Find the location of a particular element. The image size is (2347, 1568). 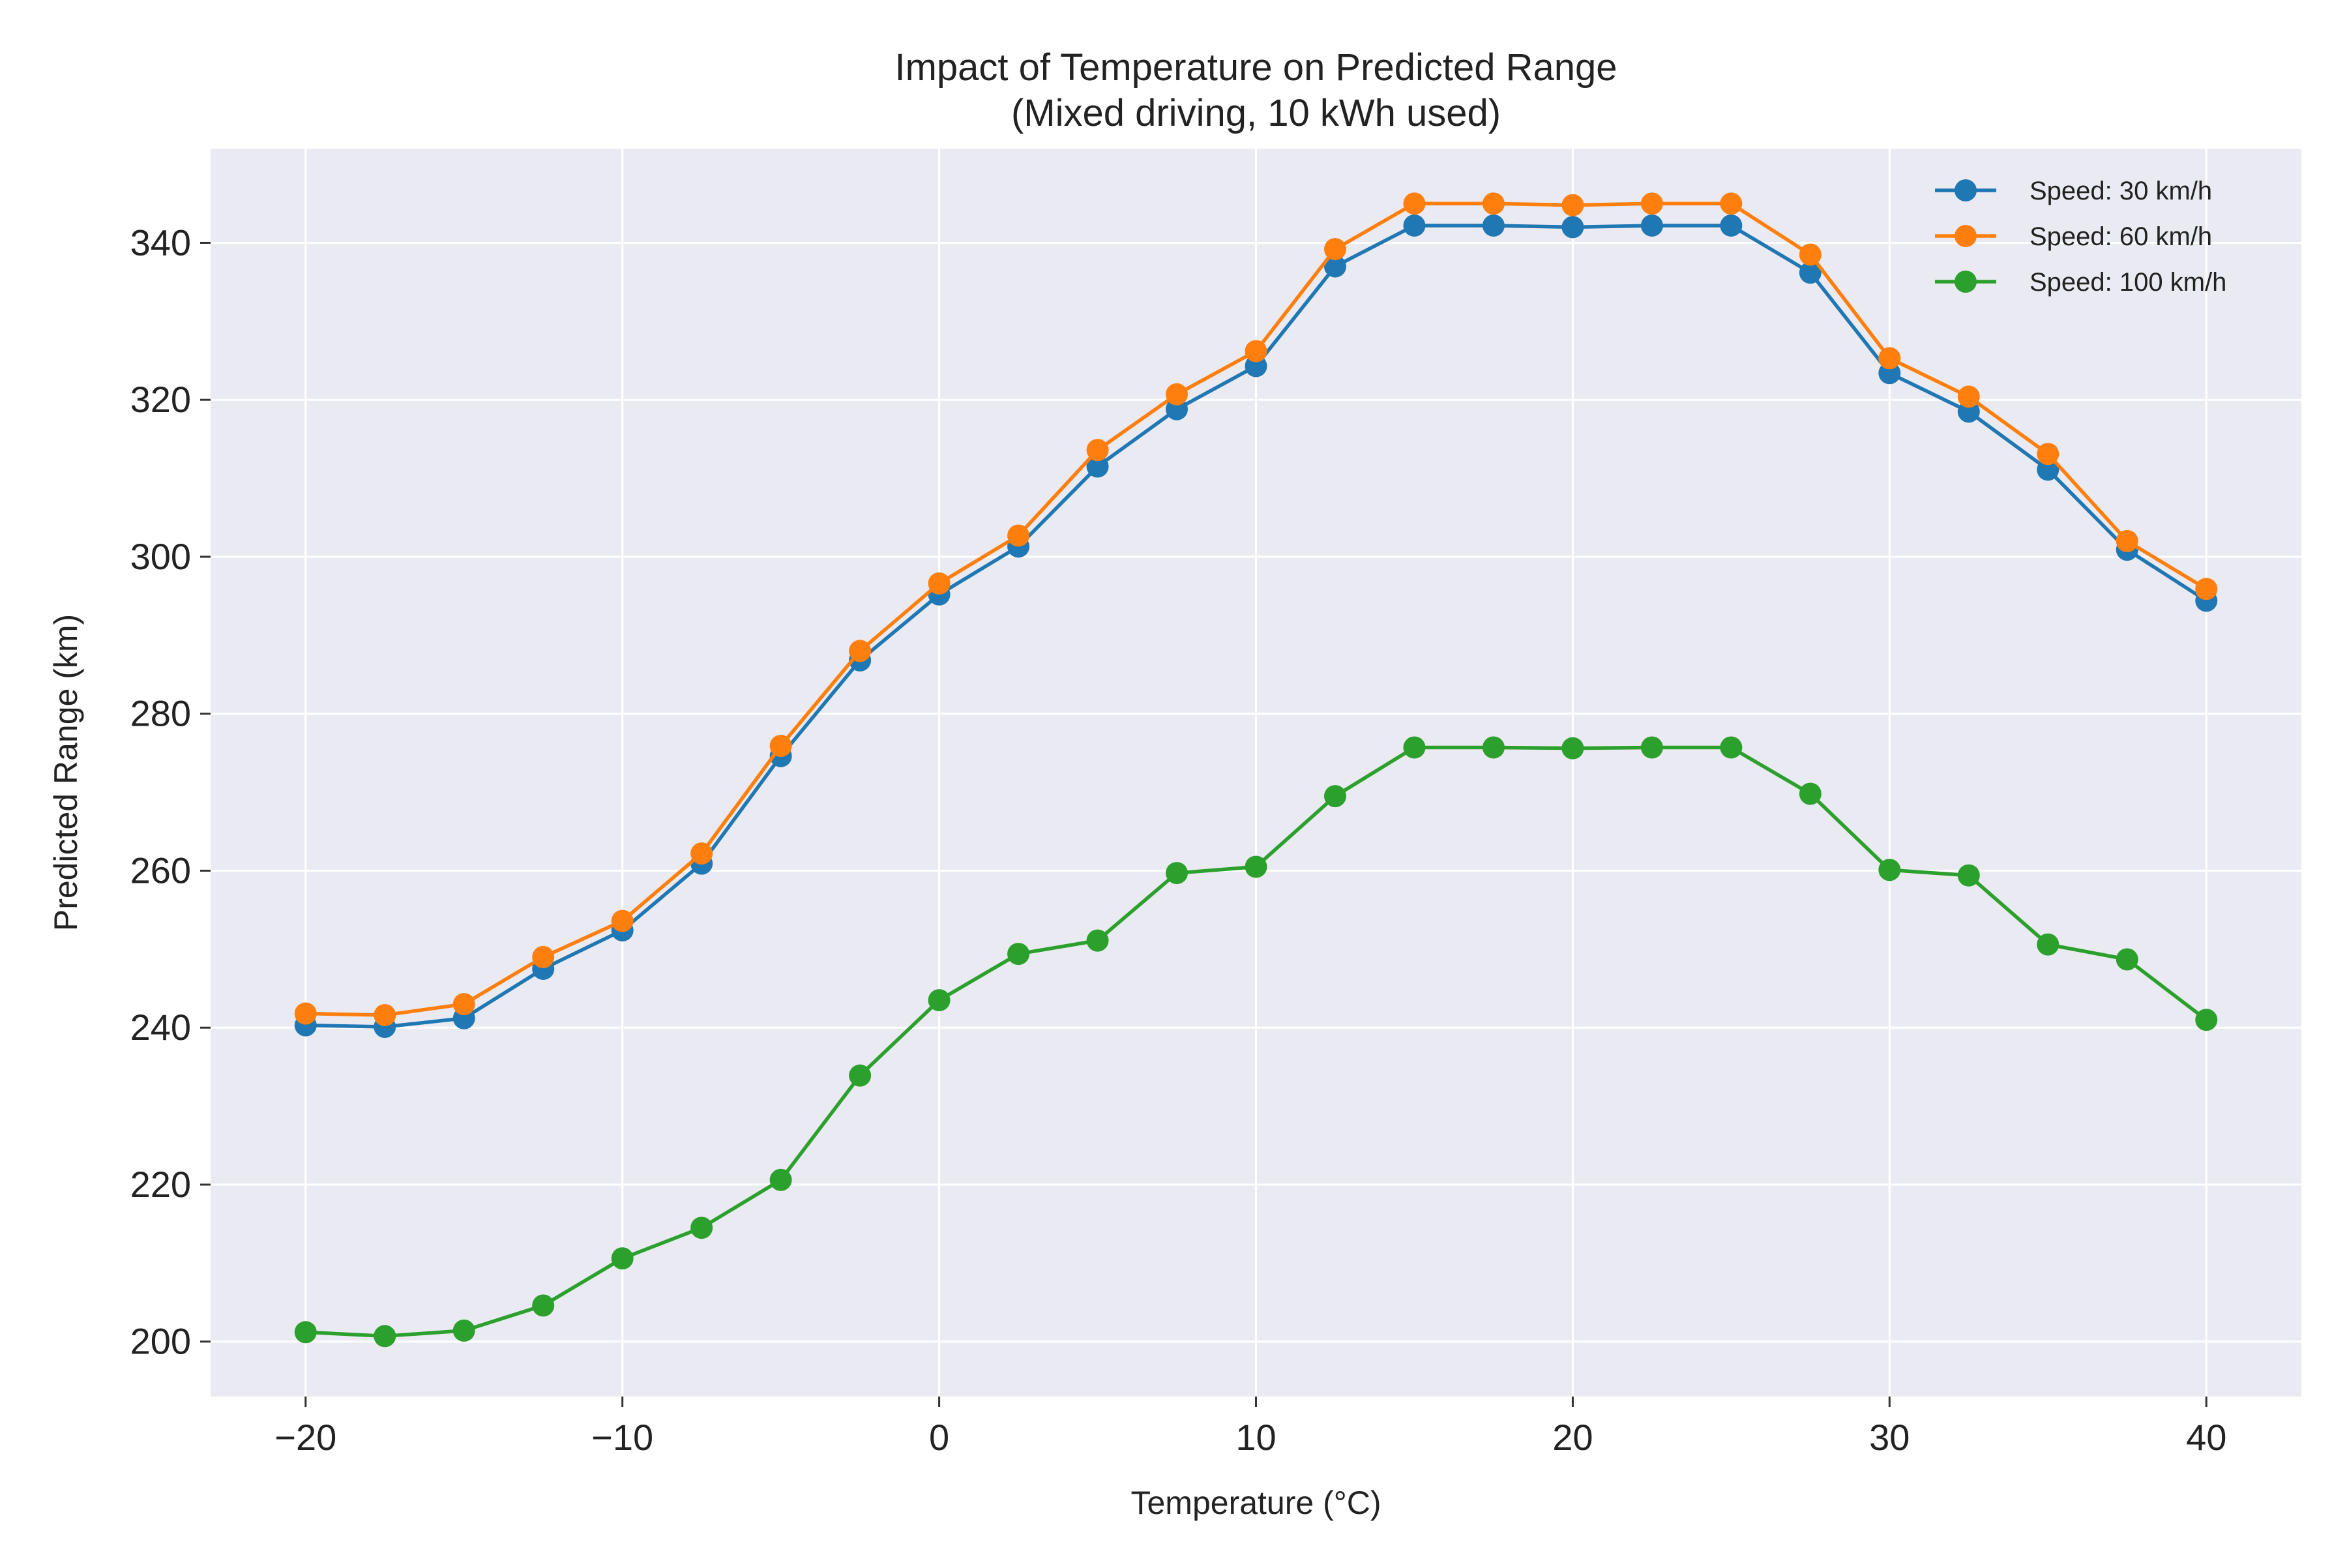

legend-item: Speed: 60 km/h is located at coordinates (2073, 237).